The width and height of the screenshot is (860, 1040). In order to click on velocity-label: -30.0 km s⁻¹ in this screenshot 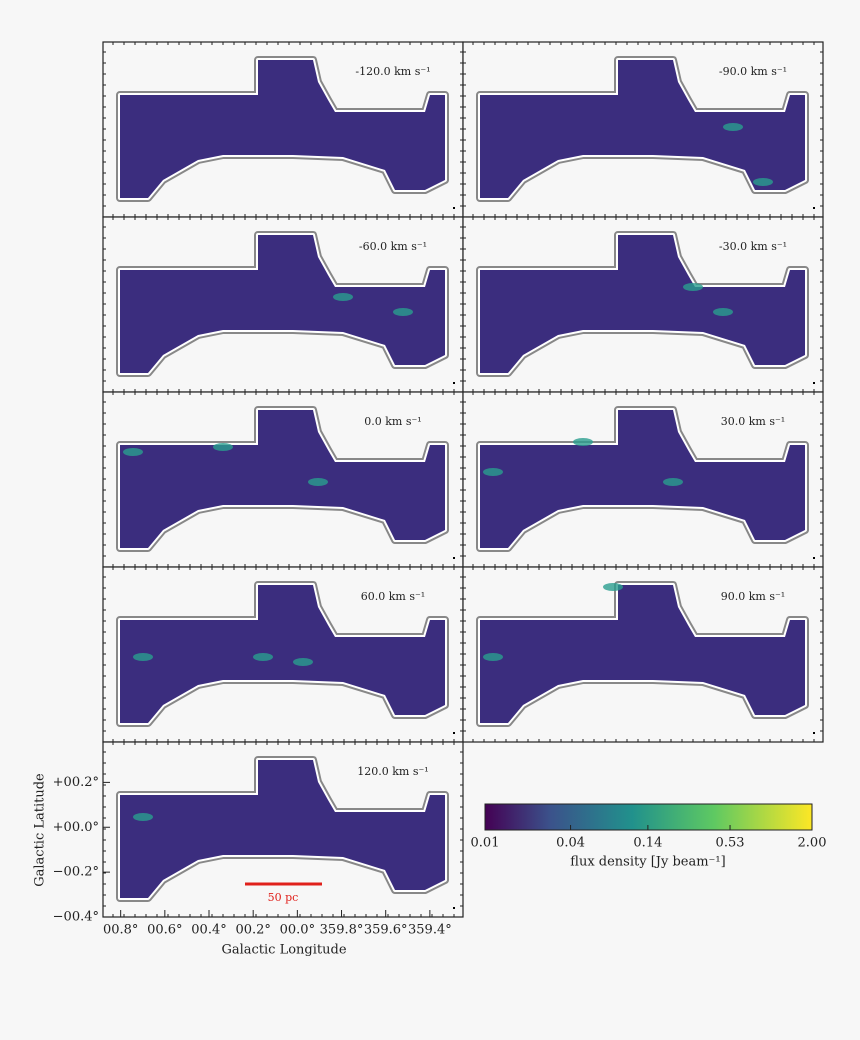, I will do `click(753, 246)`.